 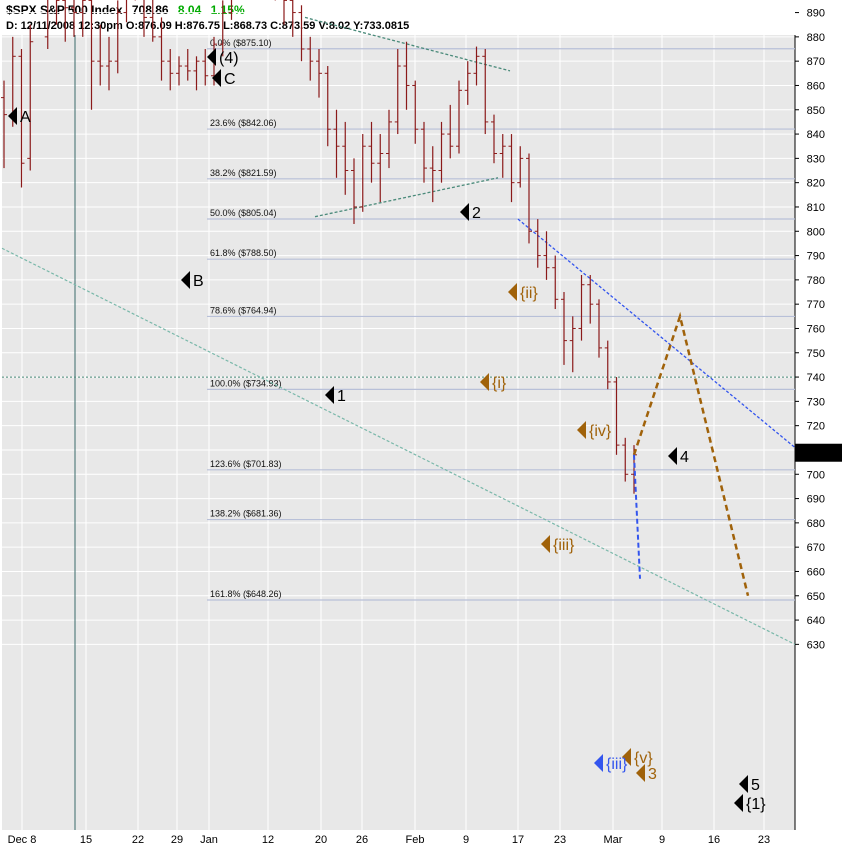 What do you see at coordinates (229, 58) in the screenshot?
I see `wave-label: (4)` at bounding box center [229, 58].